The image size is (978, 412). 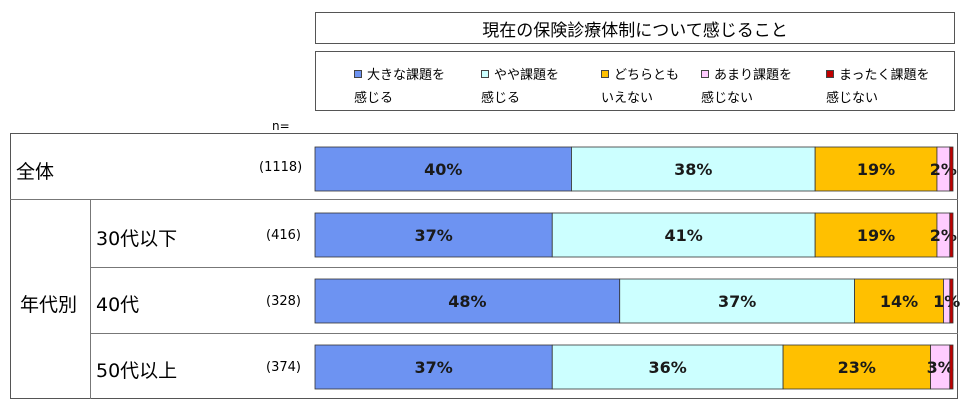 I want to click on n-header: n=, so click(x=281, y=126).